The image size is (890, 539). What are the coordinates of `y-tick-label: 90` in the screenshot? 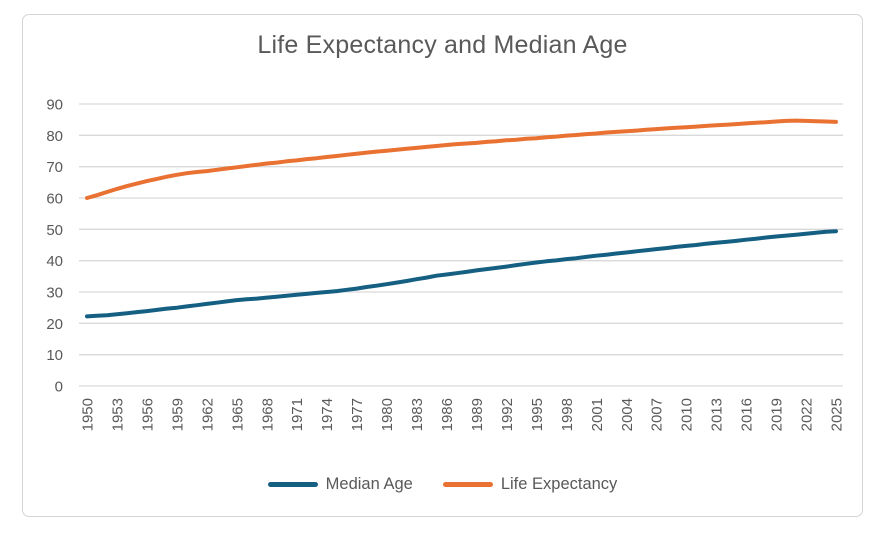 It's located at (54, 105).